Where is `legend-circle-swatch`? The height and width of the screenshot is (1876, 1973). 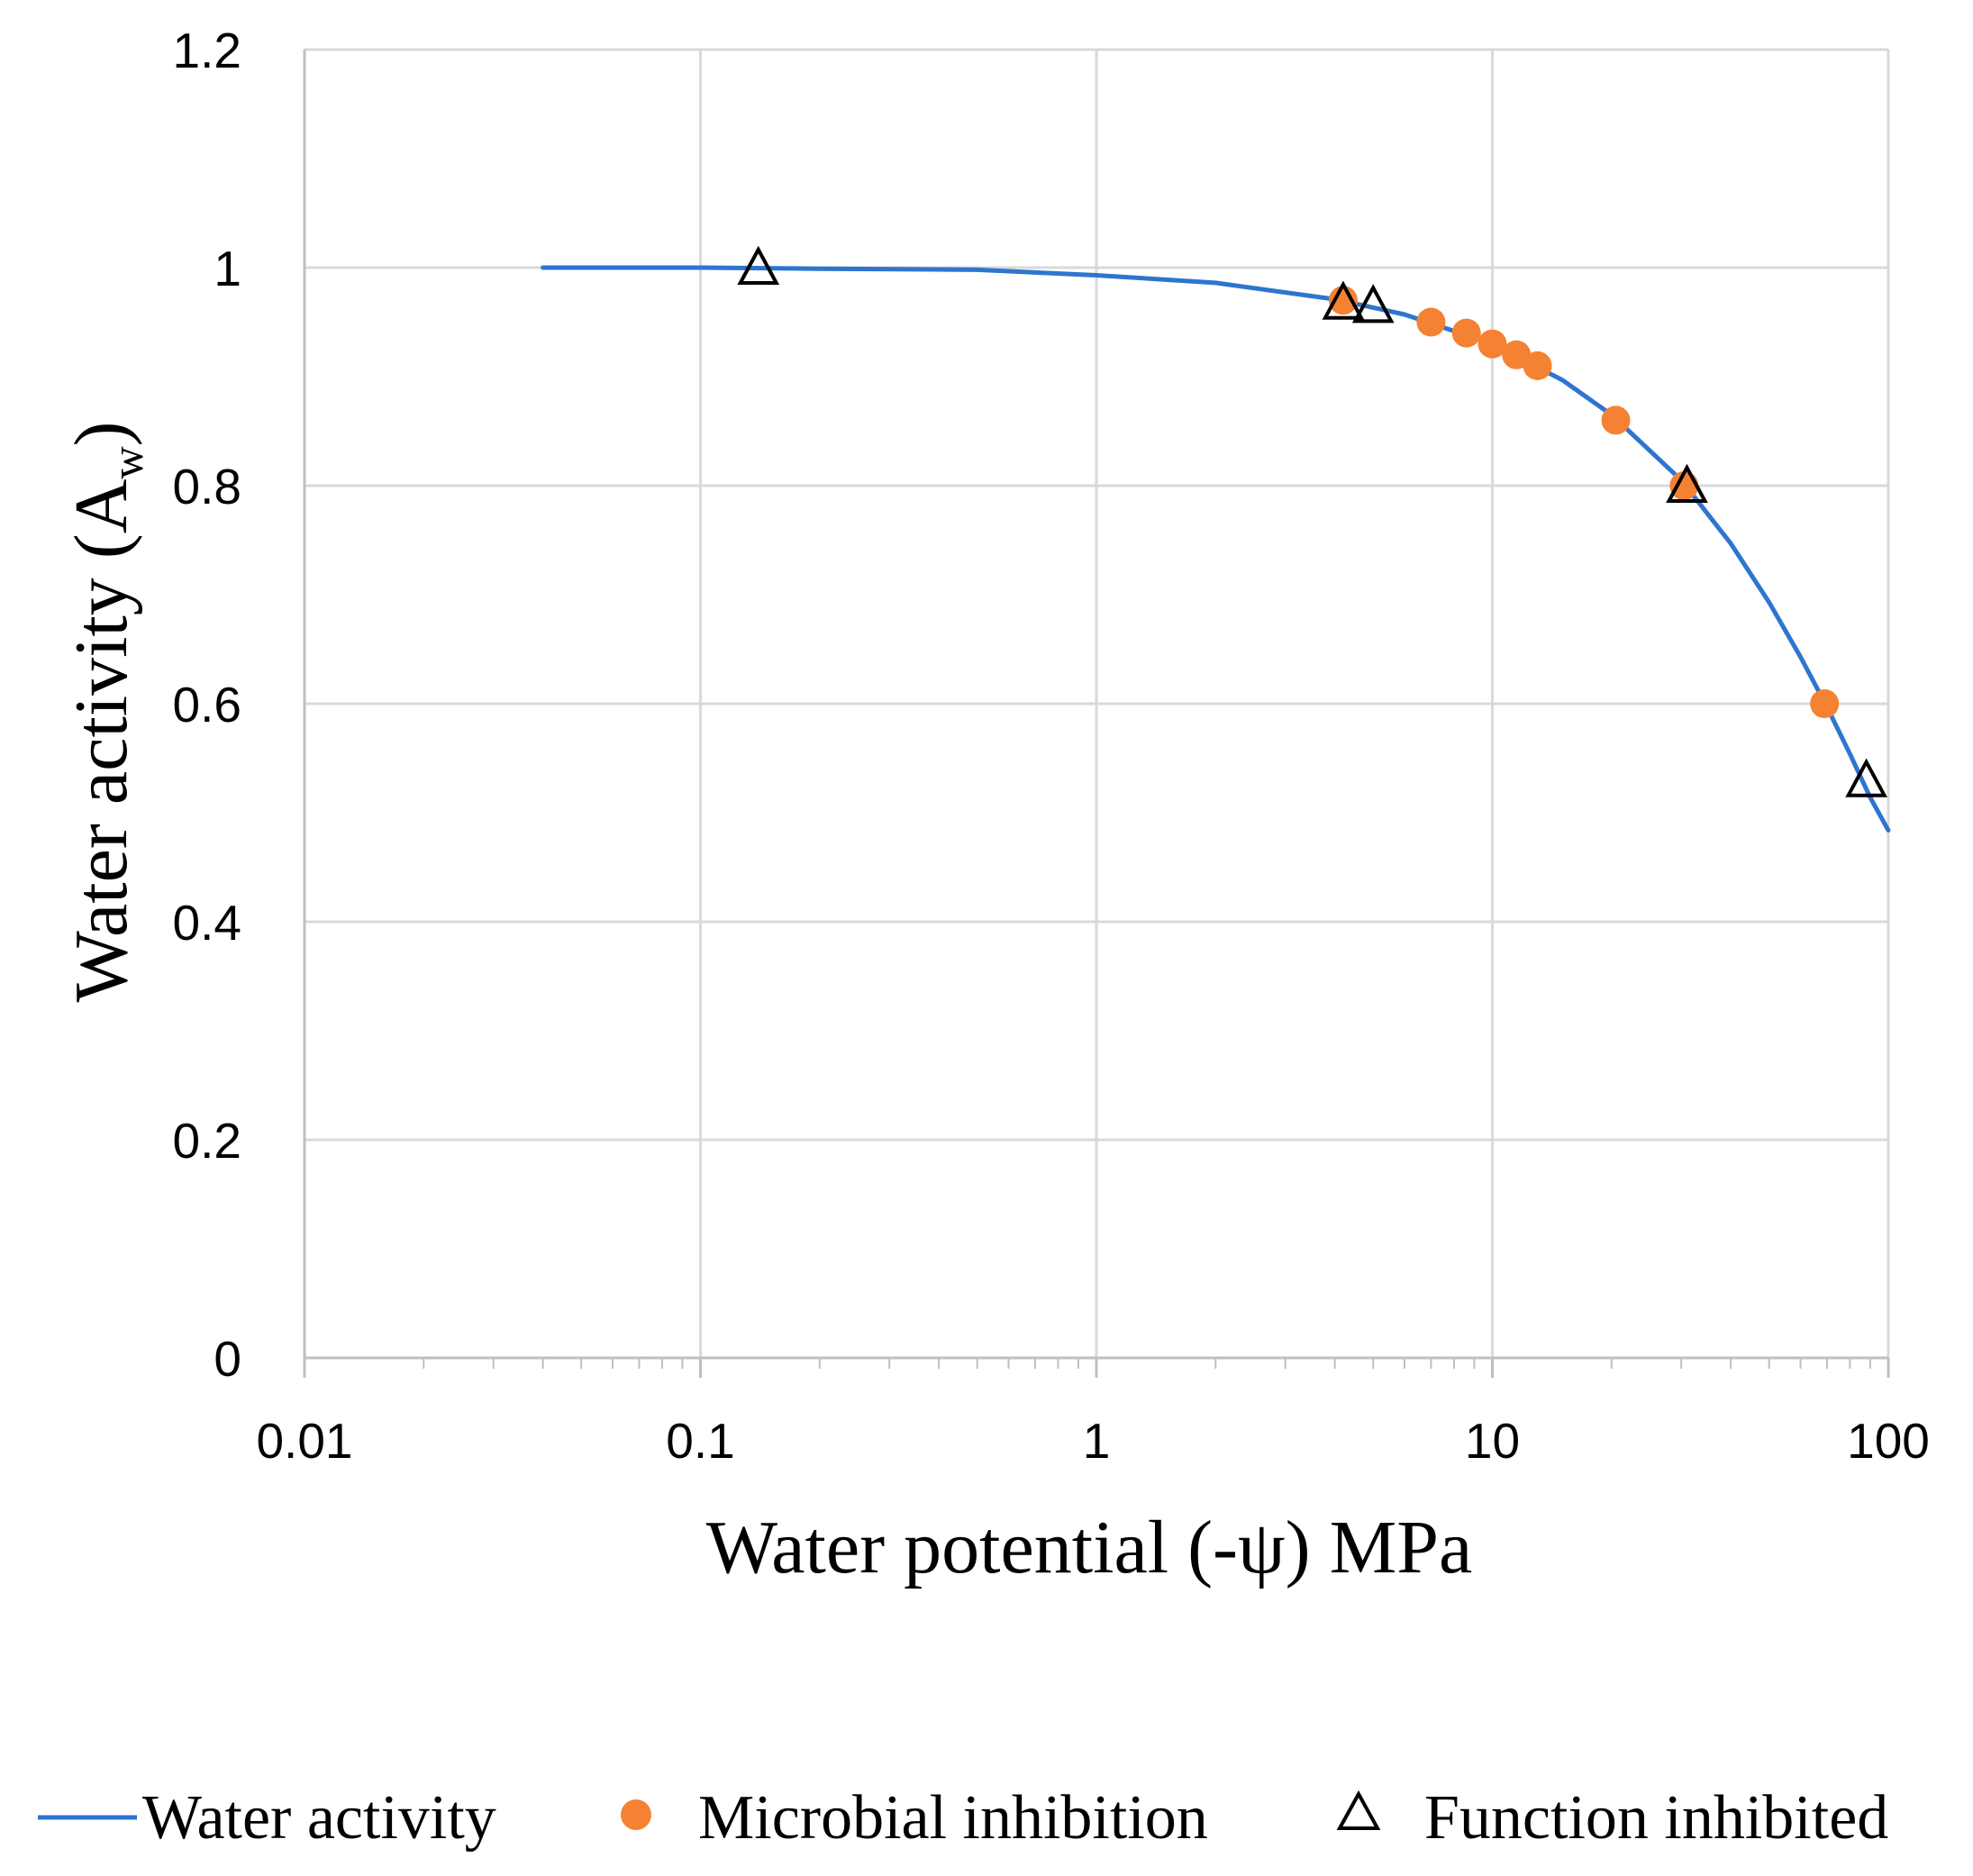 legend-circle-swatch is located at coordinates (636, 1814).